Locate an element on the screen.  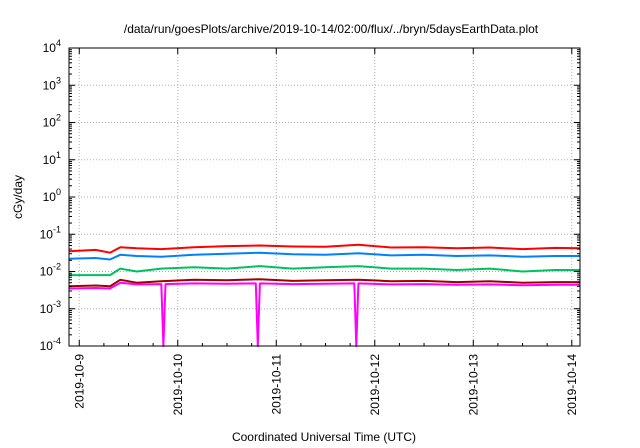
y-tick-exponent: 0 is located at coordinates (58, 192).